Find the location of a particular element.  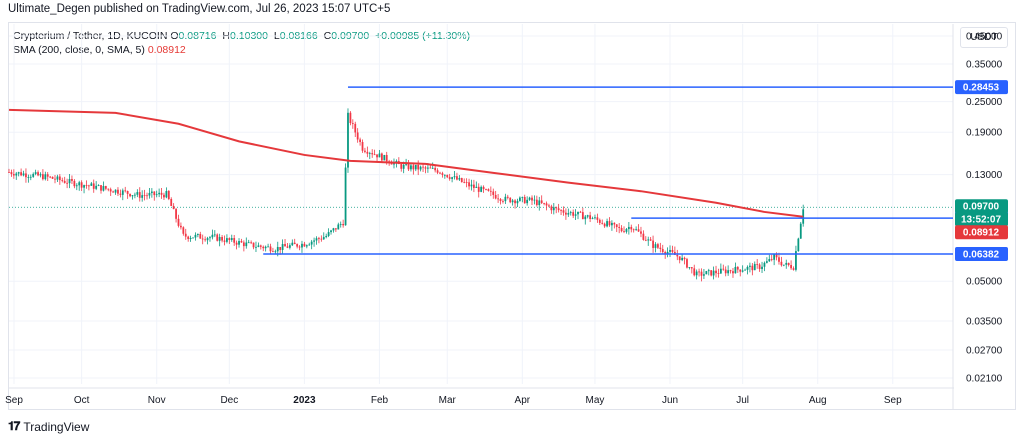

x-tick-label: Jul is located at coordinates (742, 400).